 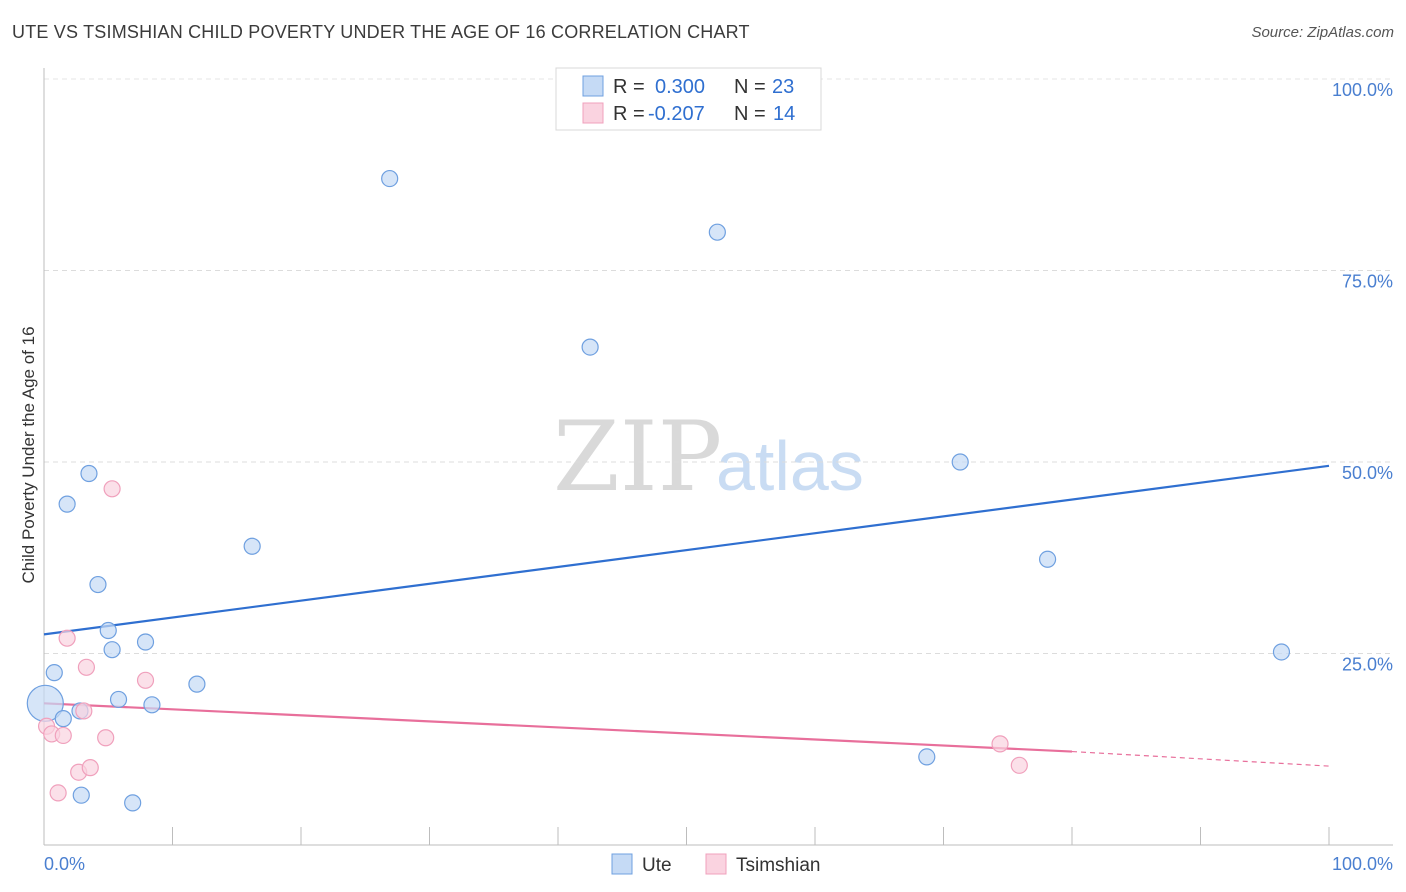 I want to click on series-legend-label-tsimshian: Tsimshian, so click(x=778, y=865).